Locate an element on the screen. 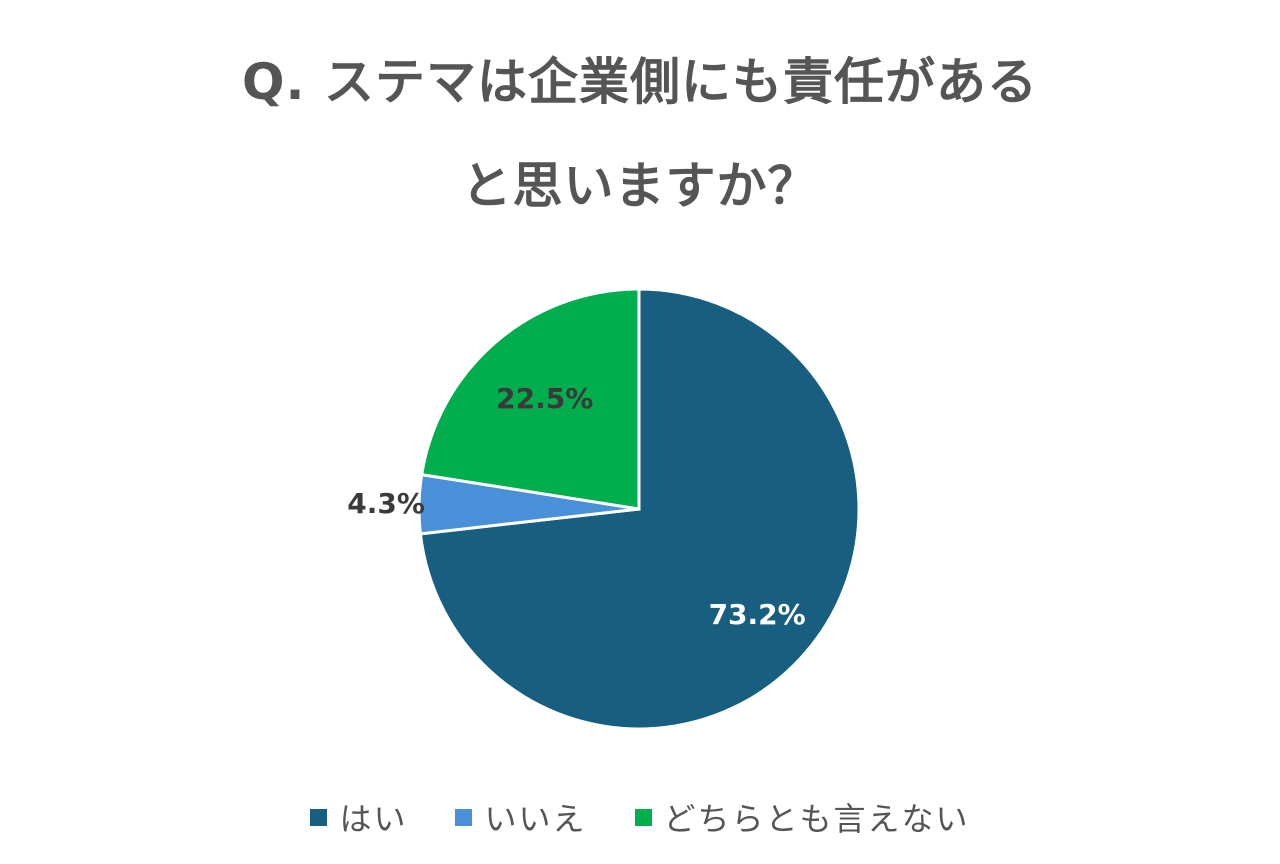 This screenshot has height=864, width=1280. slice-label-iie: 4.3% is located at coordinates (386, 503).